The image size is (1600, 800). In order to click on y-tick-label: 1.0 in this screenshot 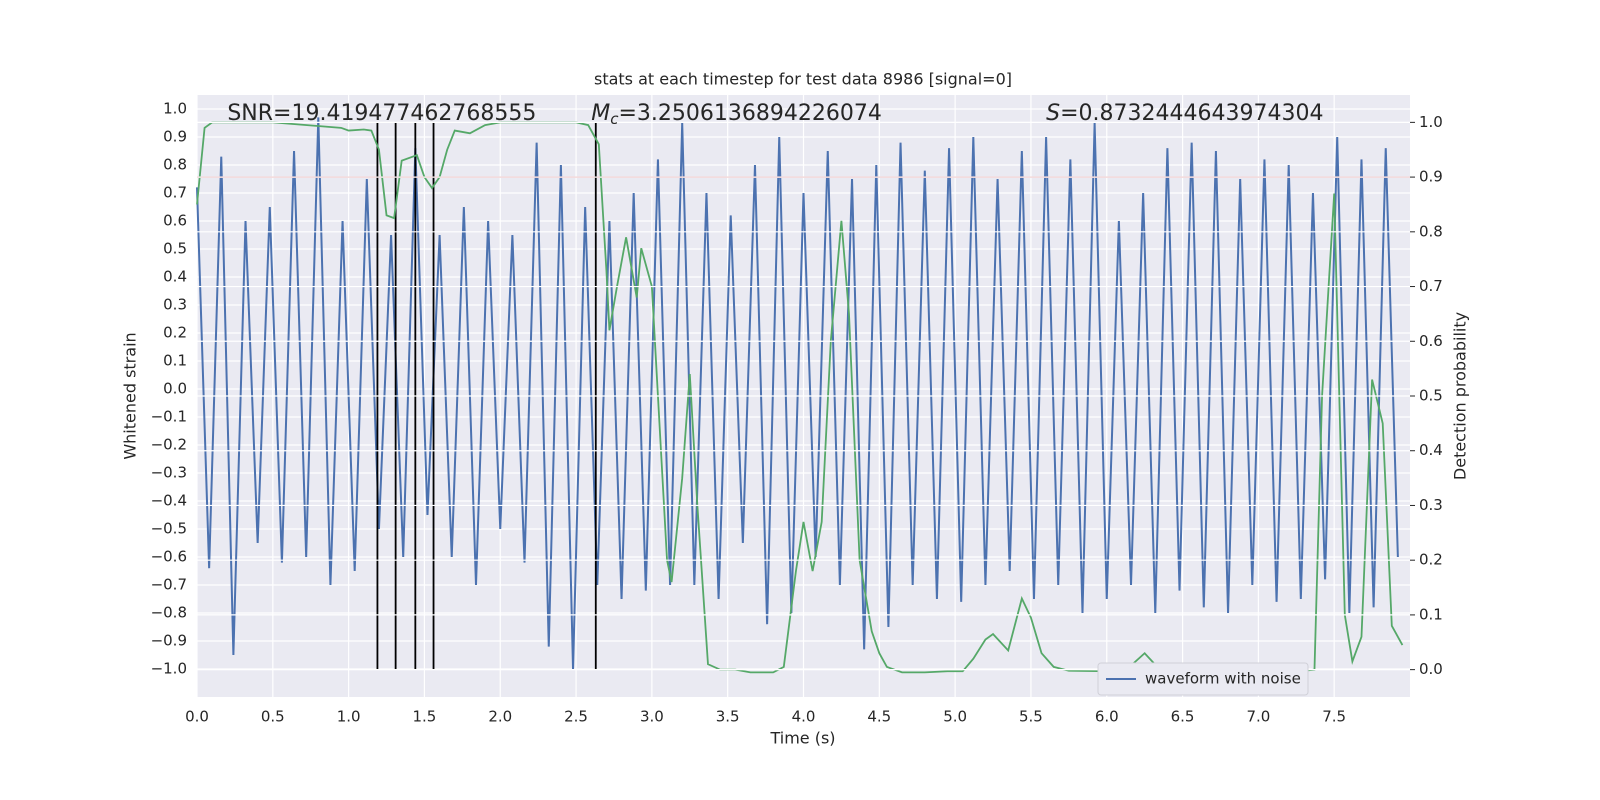, I will do `click(175, 109)`.